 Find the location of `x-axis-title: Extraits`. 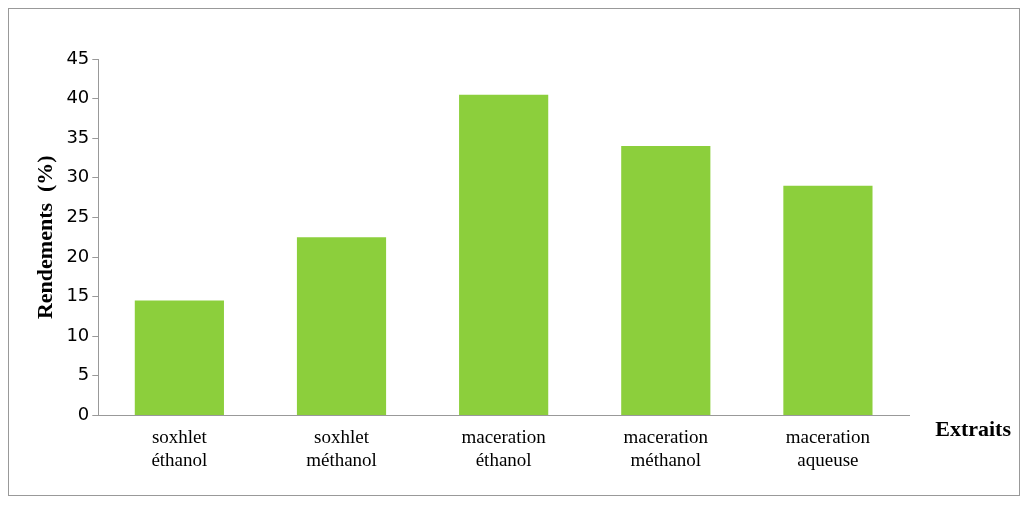

x-axis-title: Extraits is located at coordinates (973, 429).